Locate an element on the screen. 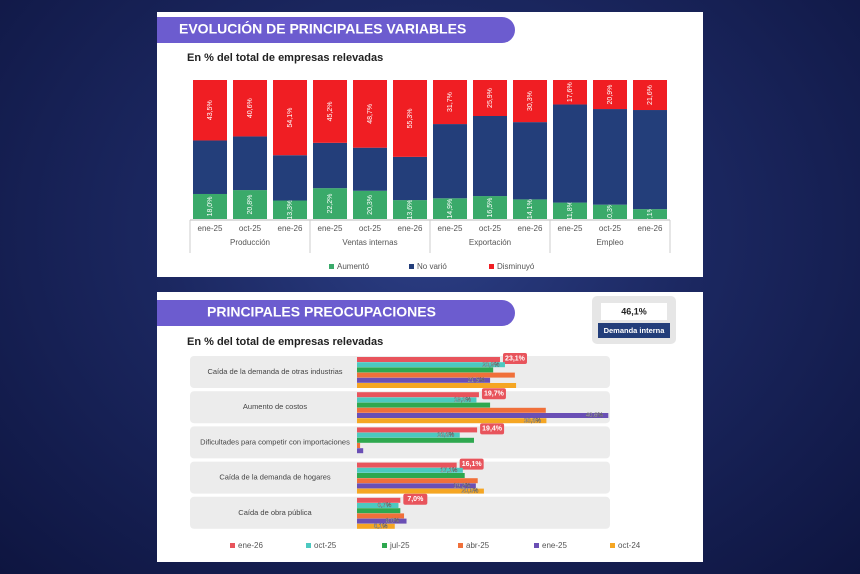  value-label: 14,1% is located at coordinates (530, 209).